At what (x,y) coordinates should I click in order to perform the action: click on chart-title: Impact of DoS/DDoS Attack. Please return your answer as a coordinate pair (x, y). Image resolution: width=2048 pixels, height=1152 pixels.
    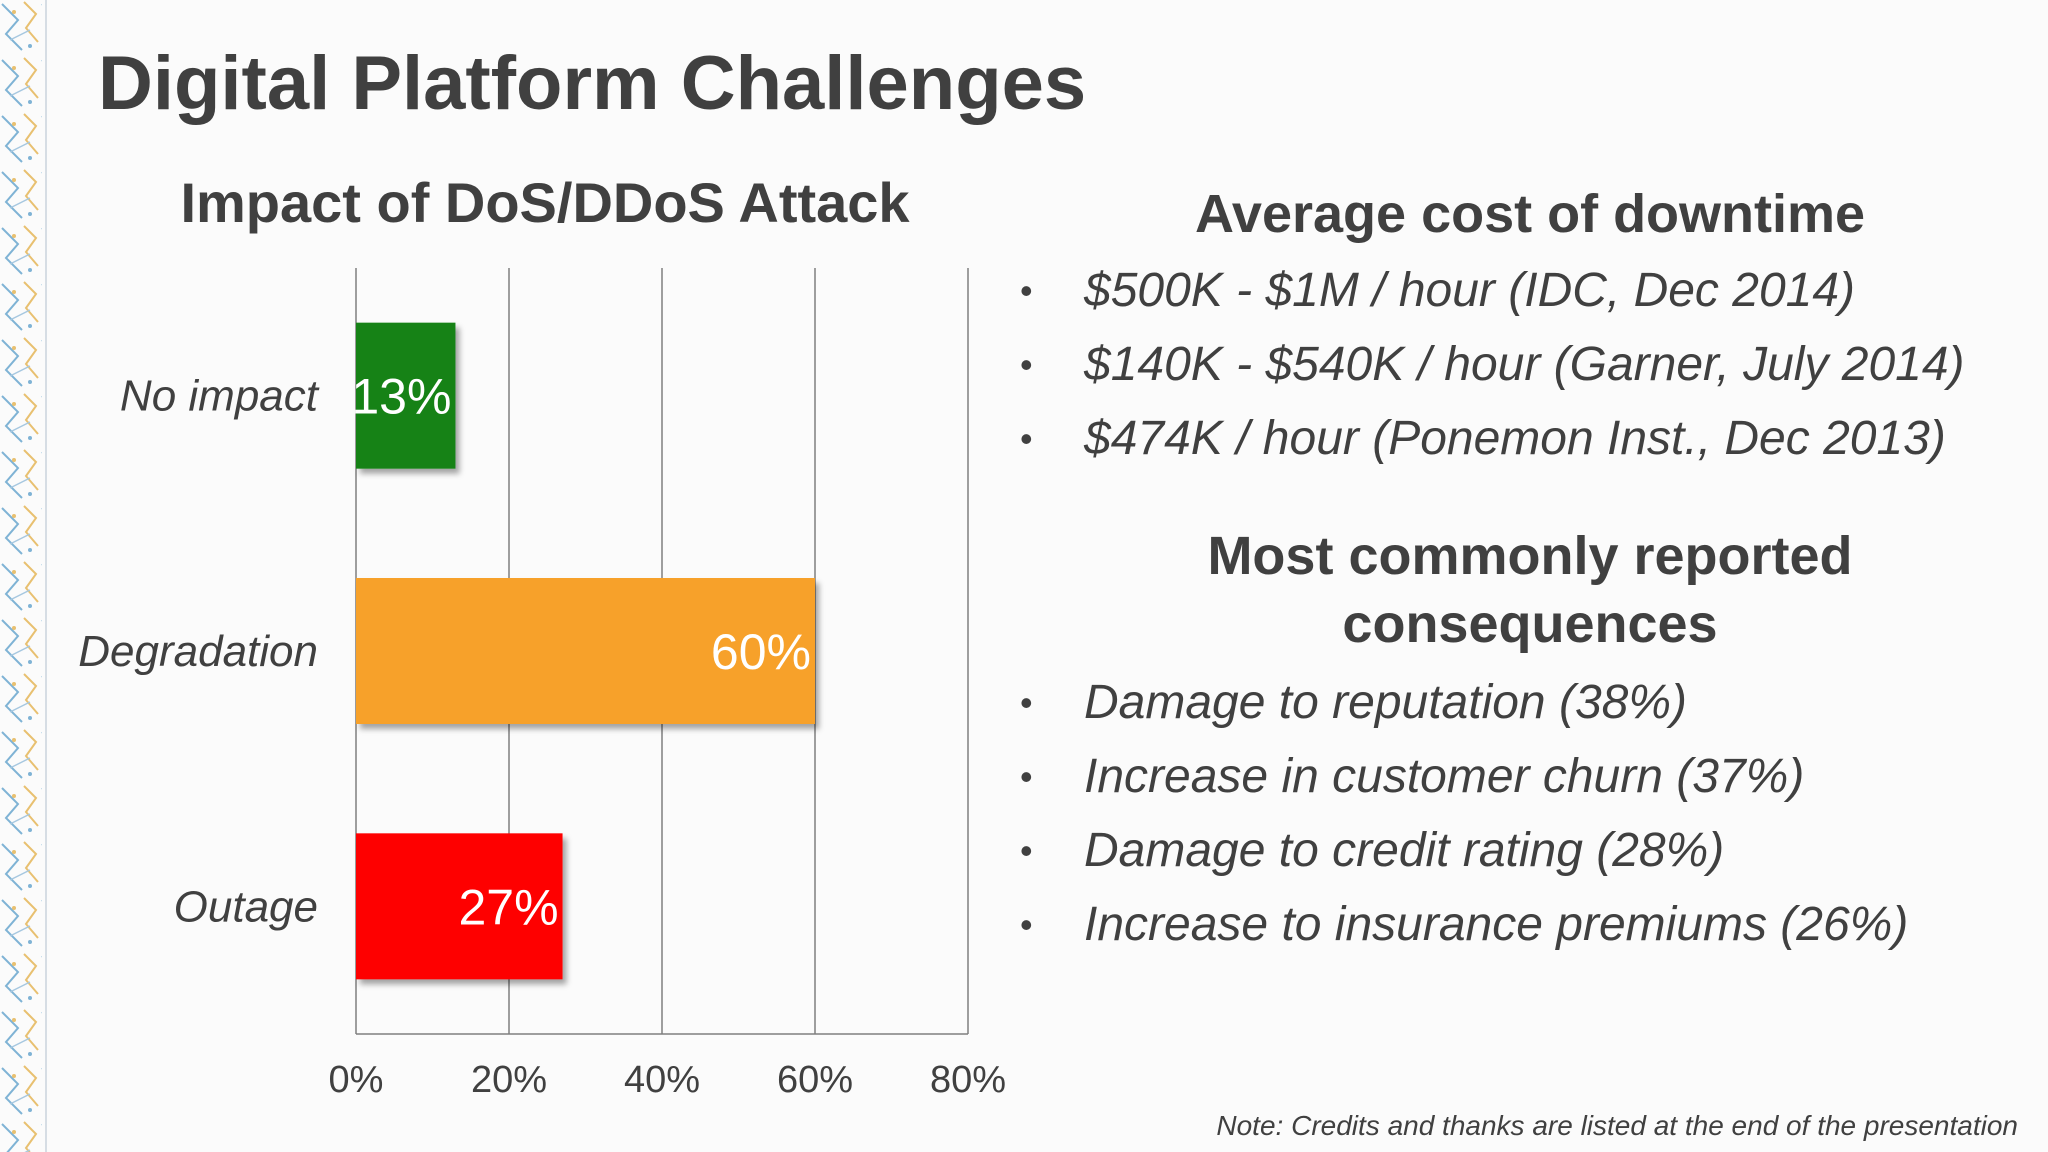
    Looking at the image, I should click on (545, 202).